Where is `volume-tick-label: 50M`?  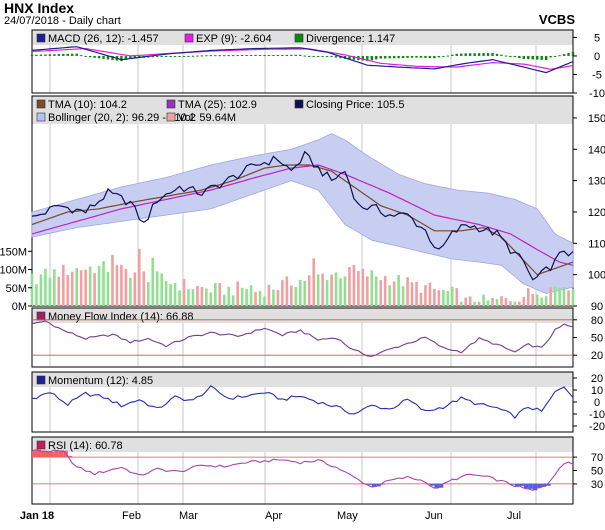 volume-tick-label: 50M is located at coordinates (16, 289).